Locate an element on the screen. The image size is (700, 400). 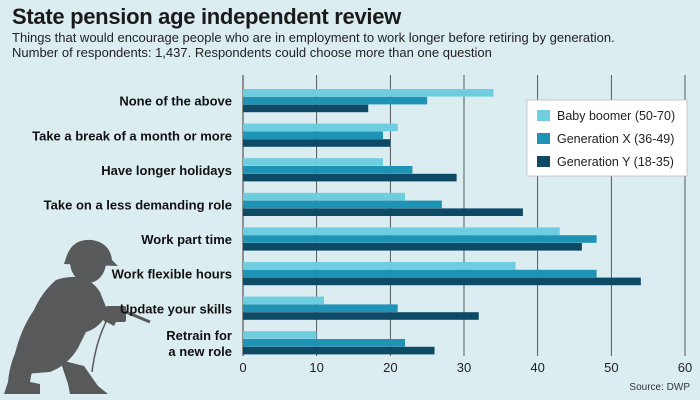
category-label-7-0: Retrain for is located at coordinates (199, 335).